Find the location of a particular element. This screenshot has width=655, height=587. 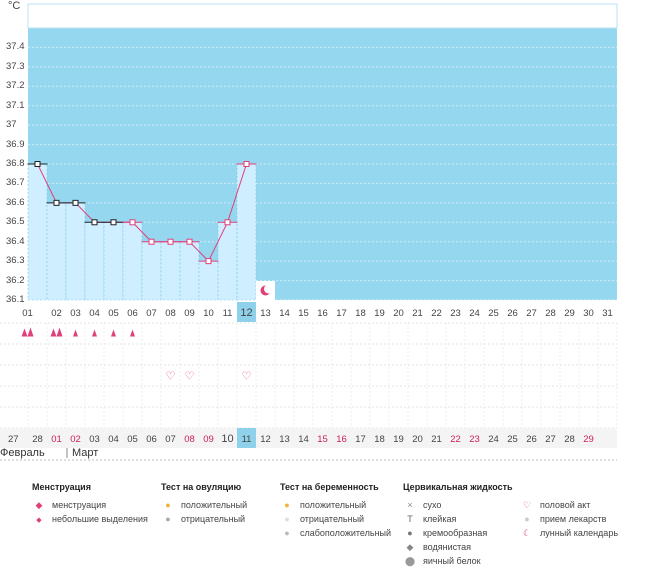

bottom-date-band is located at coordinates (308, 438).